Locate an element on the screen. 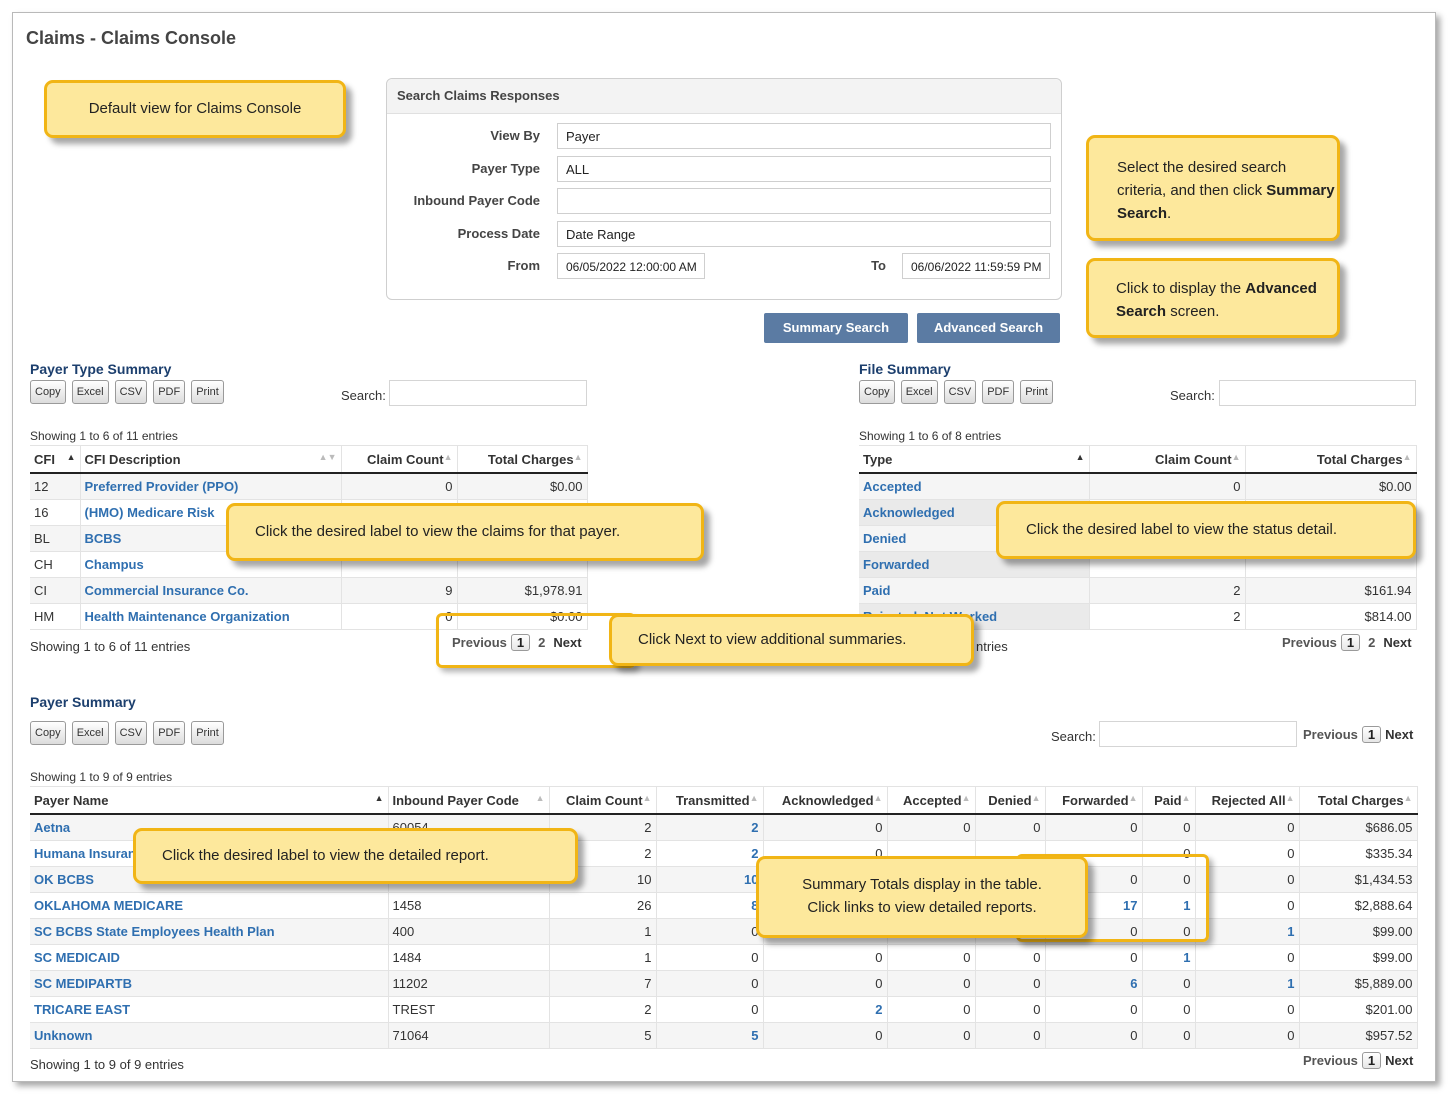  from-date-input: 06/05/2022 12:00:00 AM is located at coordinates (631, 266).